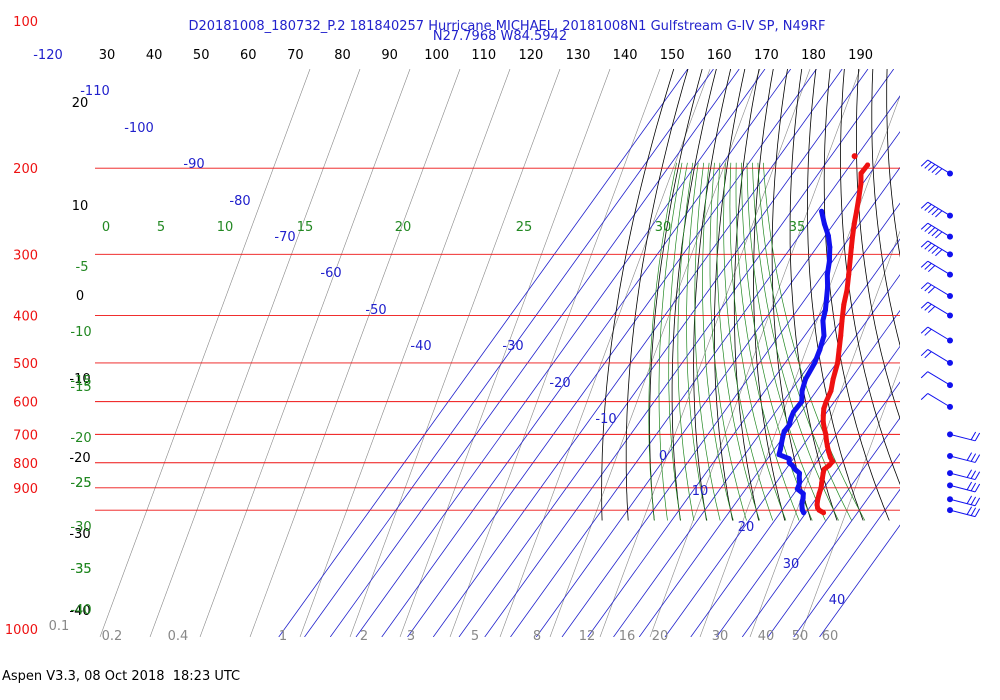  What do you see at coordinates (530, 55) in the screenshot?
I see `top-temperature-tick-label: 120` at bounding box center [530, 55].